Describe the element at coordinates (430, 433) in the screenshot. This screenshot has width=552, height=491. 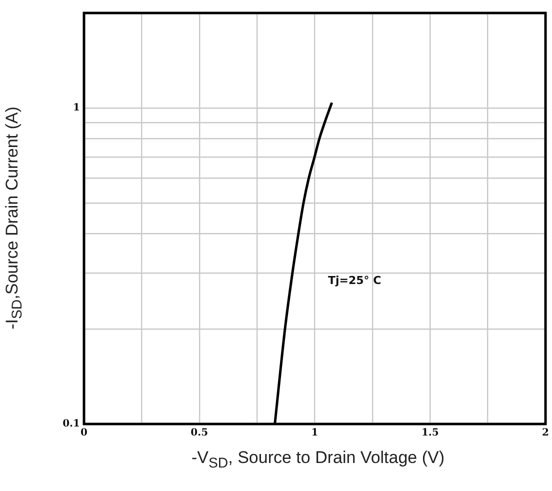
I see `x-tick-label: 1.5` at that location.